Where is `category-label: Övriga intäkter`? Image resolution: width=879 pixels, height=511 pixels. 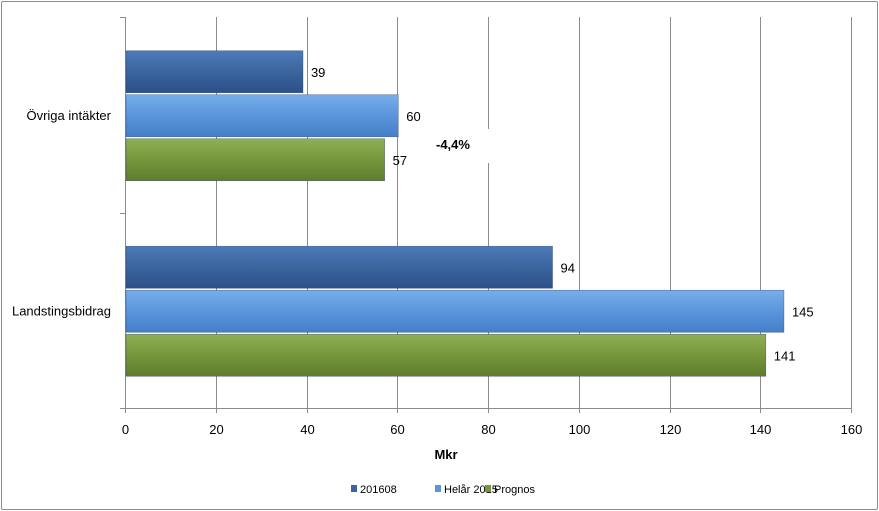 category-label: Övriga intäkter is located at coordinates (68, 115).